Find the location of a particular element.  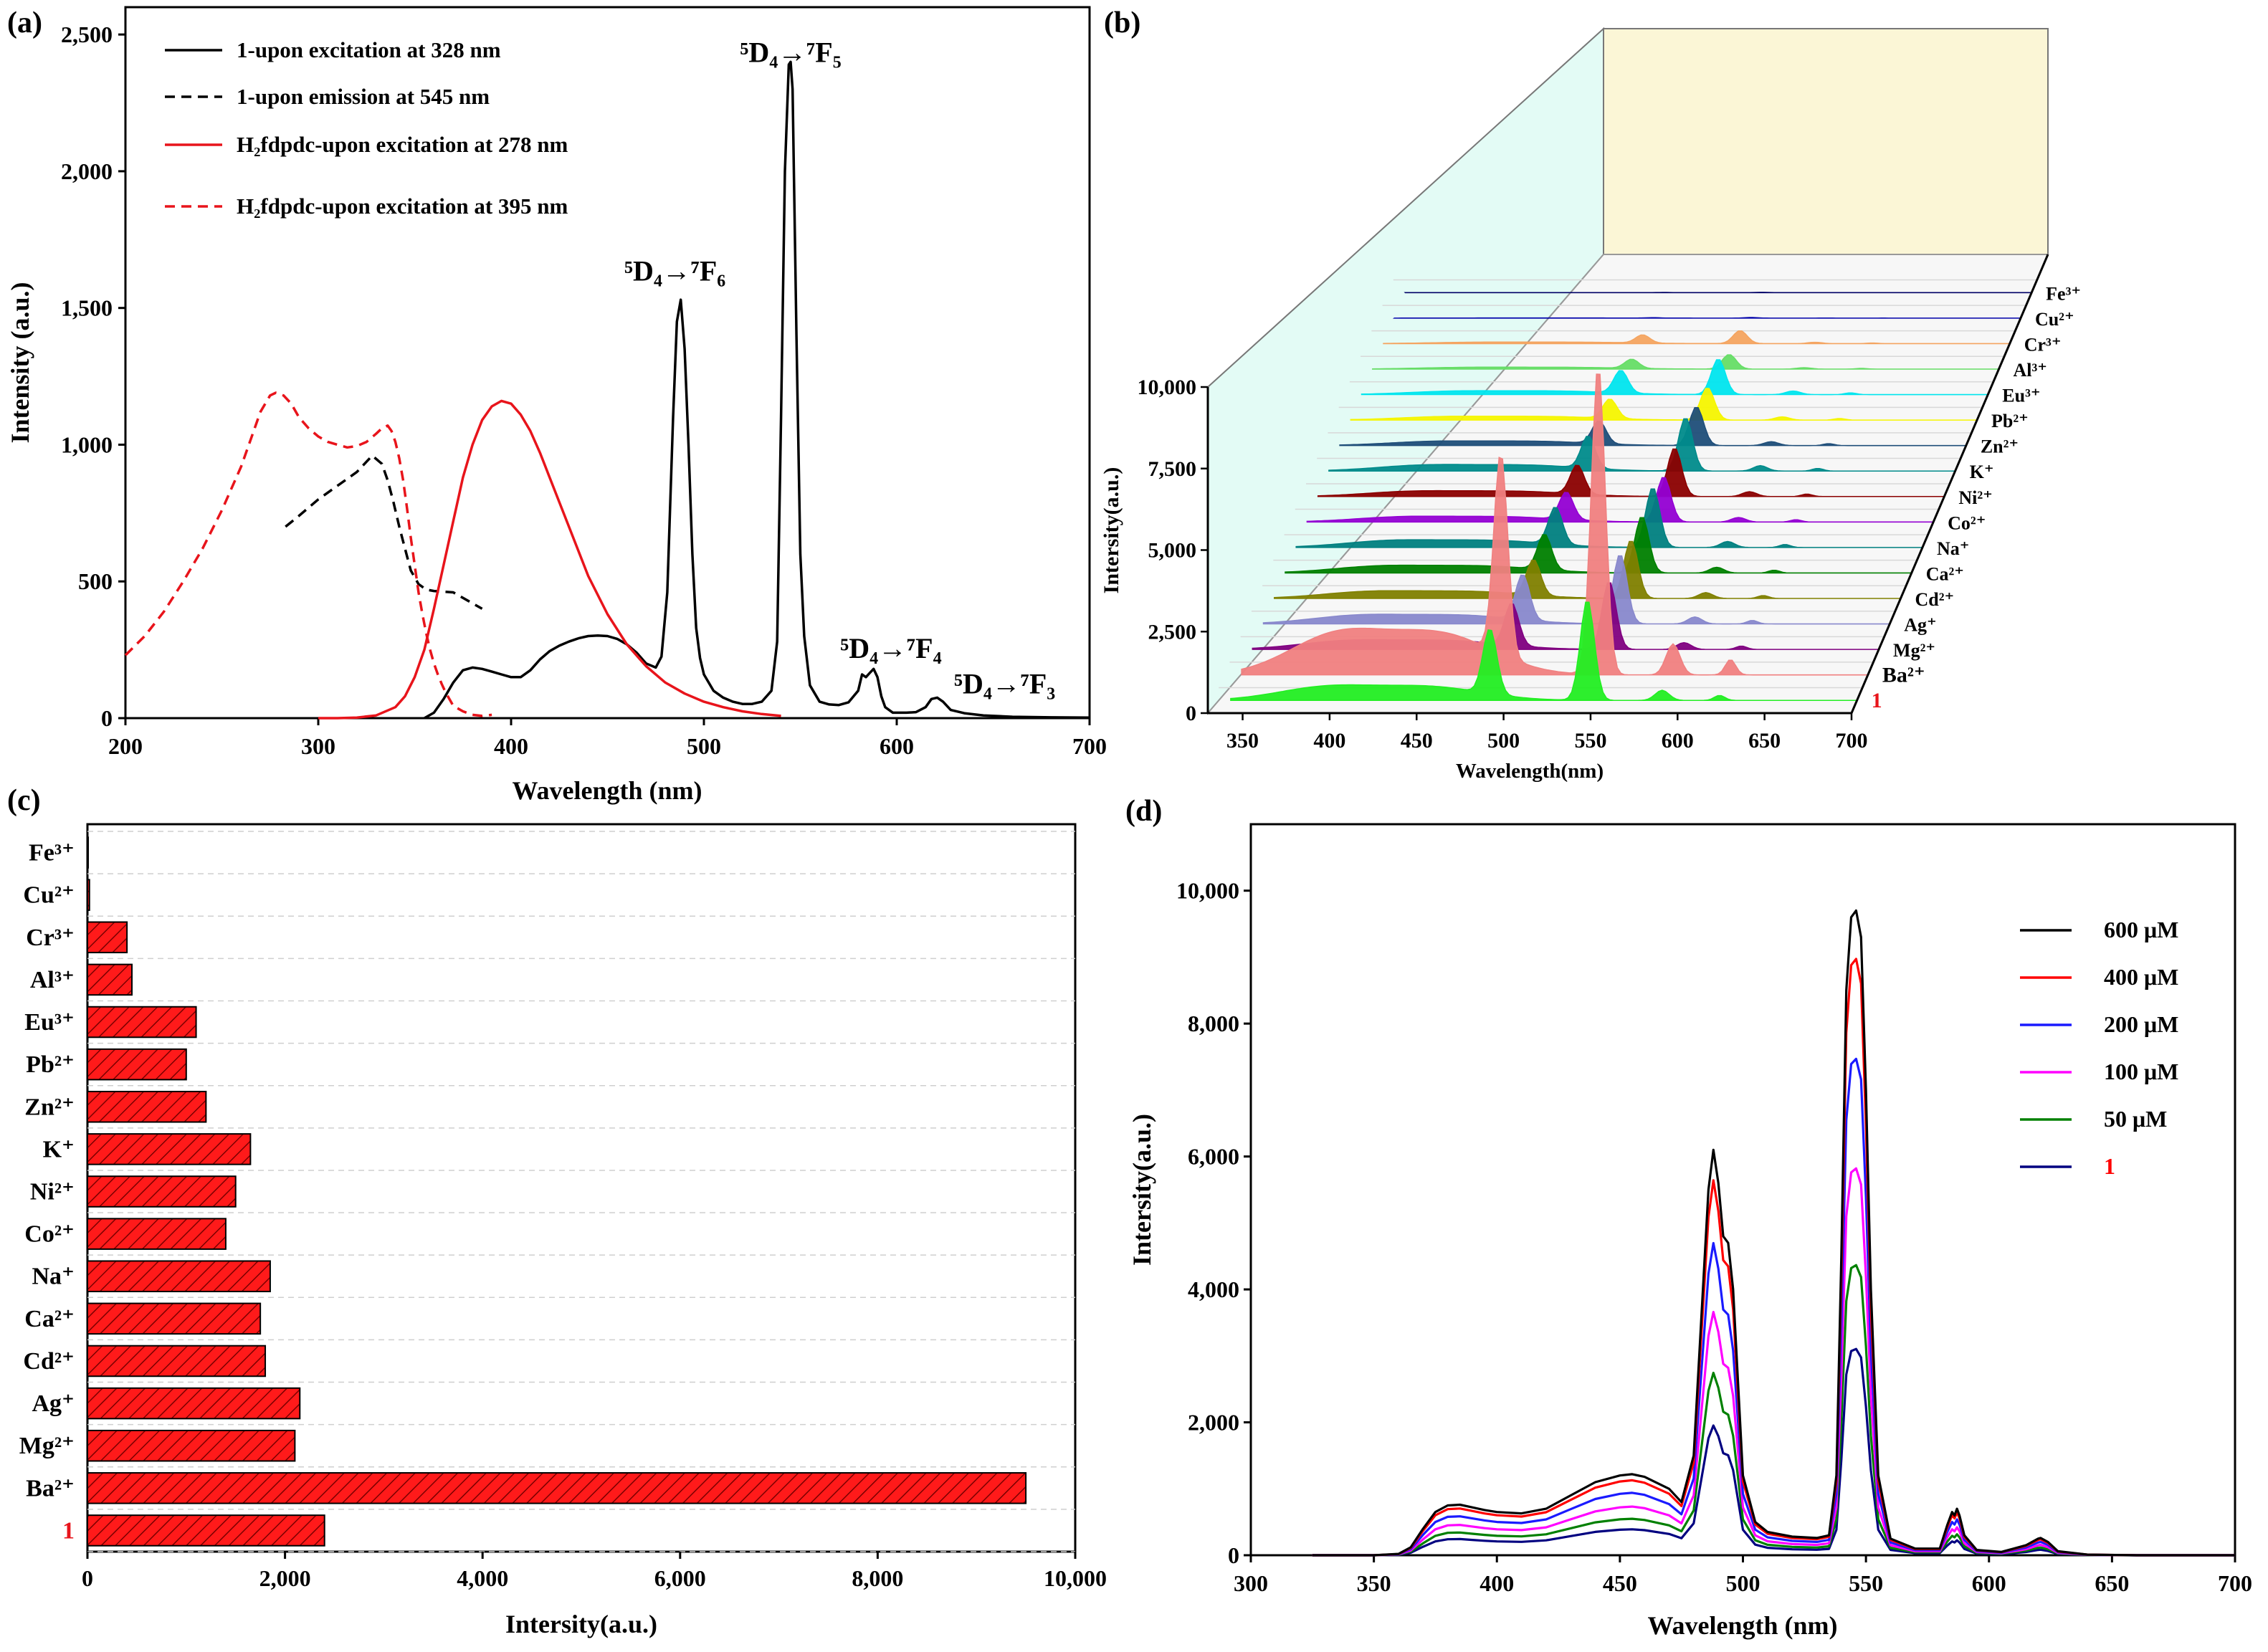

panel-d-legend-label-3: 100 μM is located at coordinates (2141, 1071).